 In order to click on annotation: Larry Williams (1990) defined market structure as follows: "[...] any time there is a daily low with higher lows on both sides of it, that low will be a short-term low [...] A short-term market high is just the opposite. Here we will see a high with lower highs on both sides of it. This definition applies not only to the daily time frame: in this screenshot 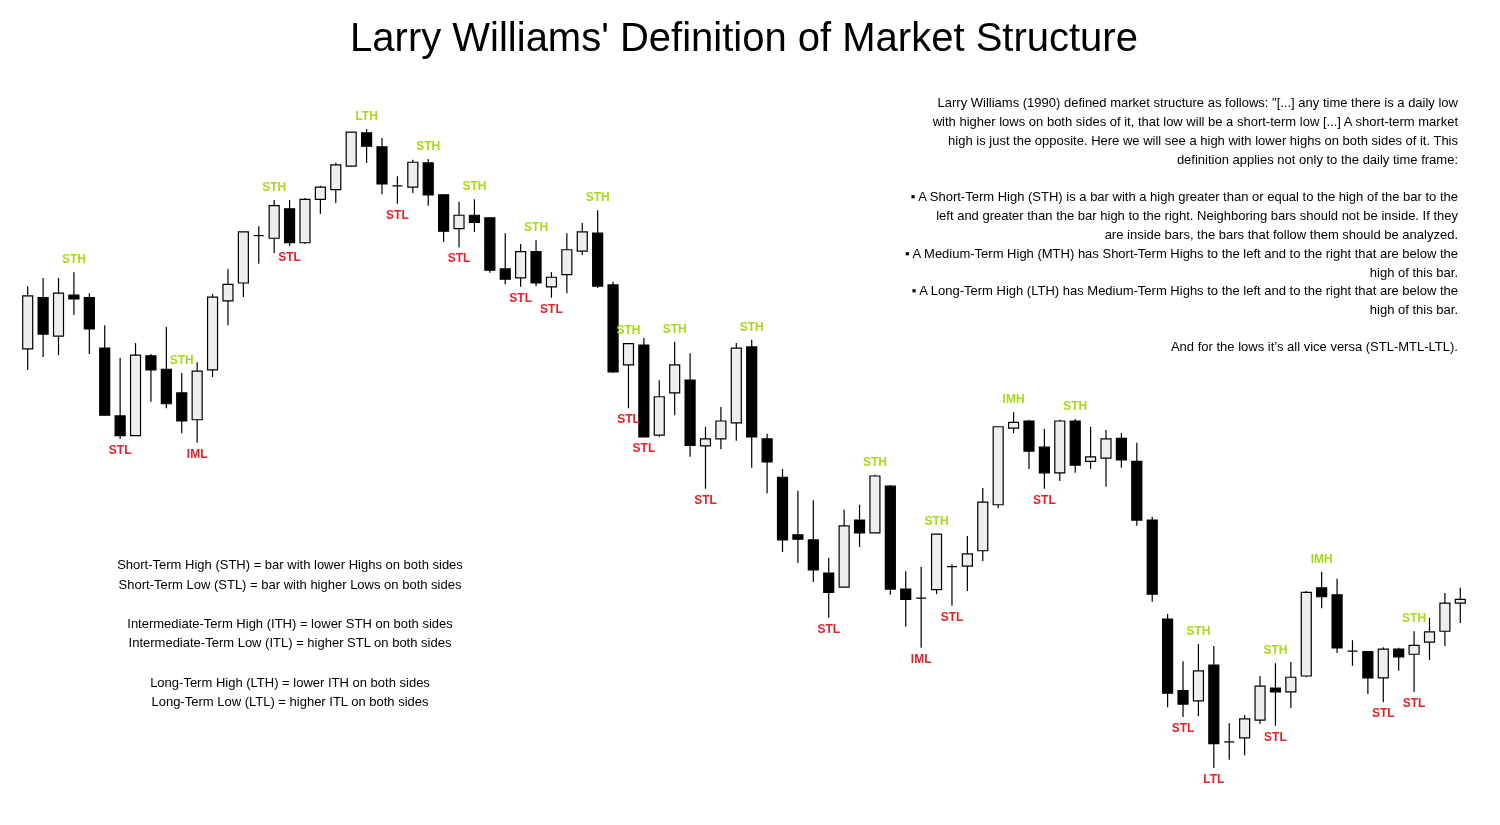, I will do `click(1195, 131)`.